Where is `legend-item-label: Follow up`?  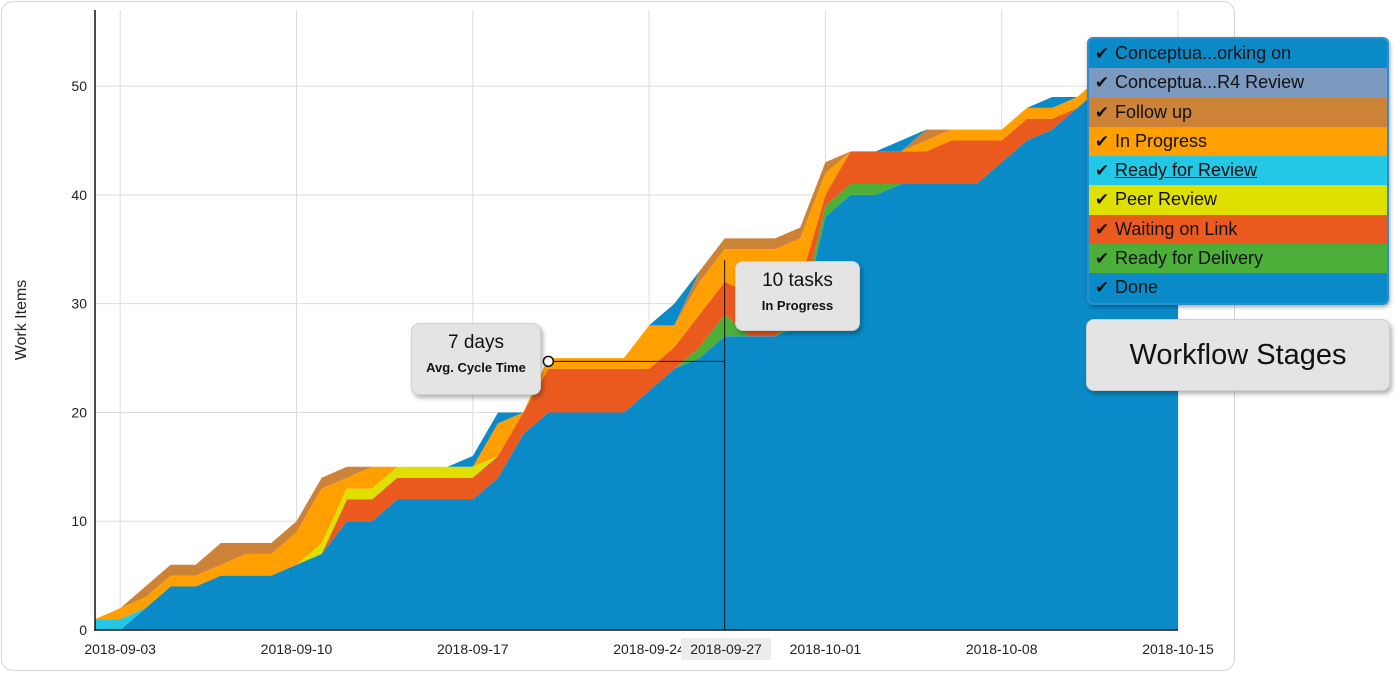 legend-item-label: Follow up is located at coordinates (1154, 111).